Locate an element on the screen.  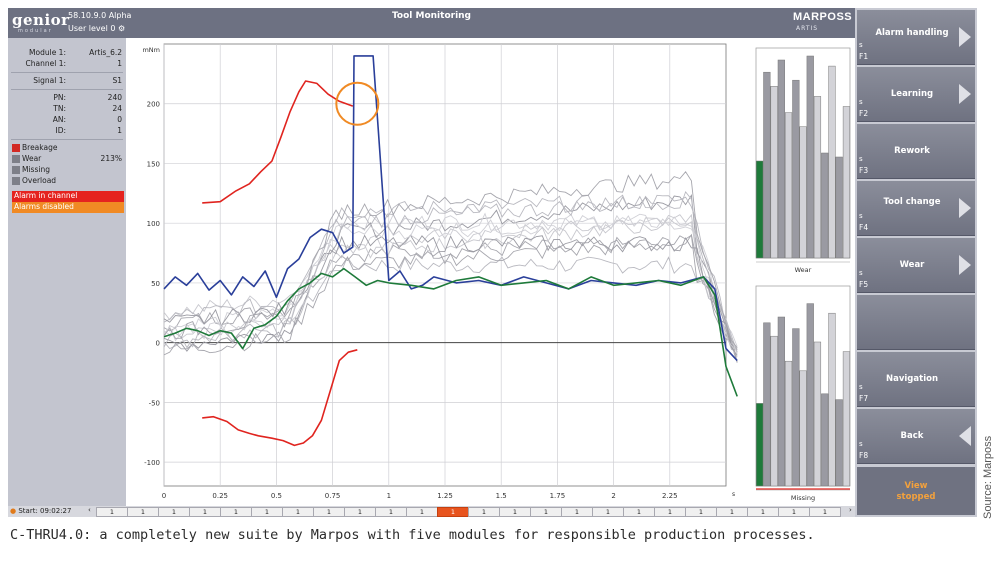
x-tick-label: 0.75 is located at coordinates (333, 496).